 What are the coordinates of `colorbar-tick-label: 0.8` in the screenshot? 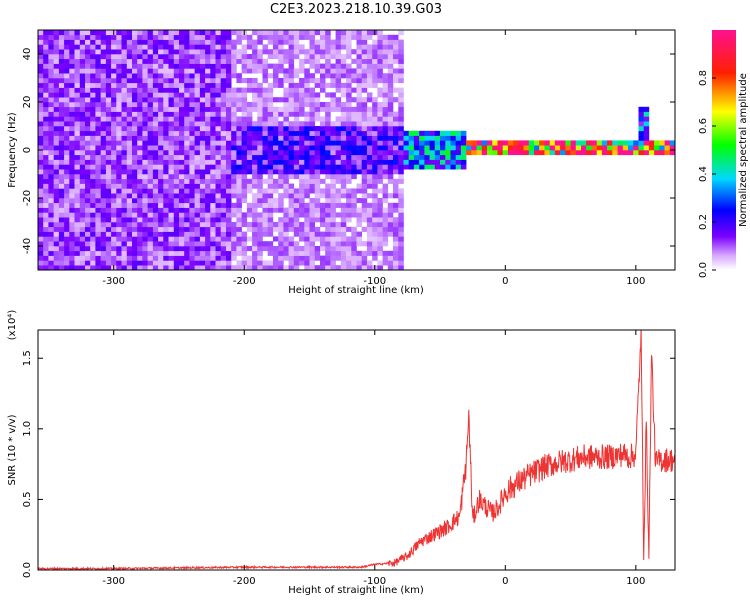 It's located at (703, 78).